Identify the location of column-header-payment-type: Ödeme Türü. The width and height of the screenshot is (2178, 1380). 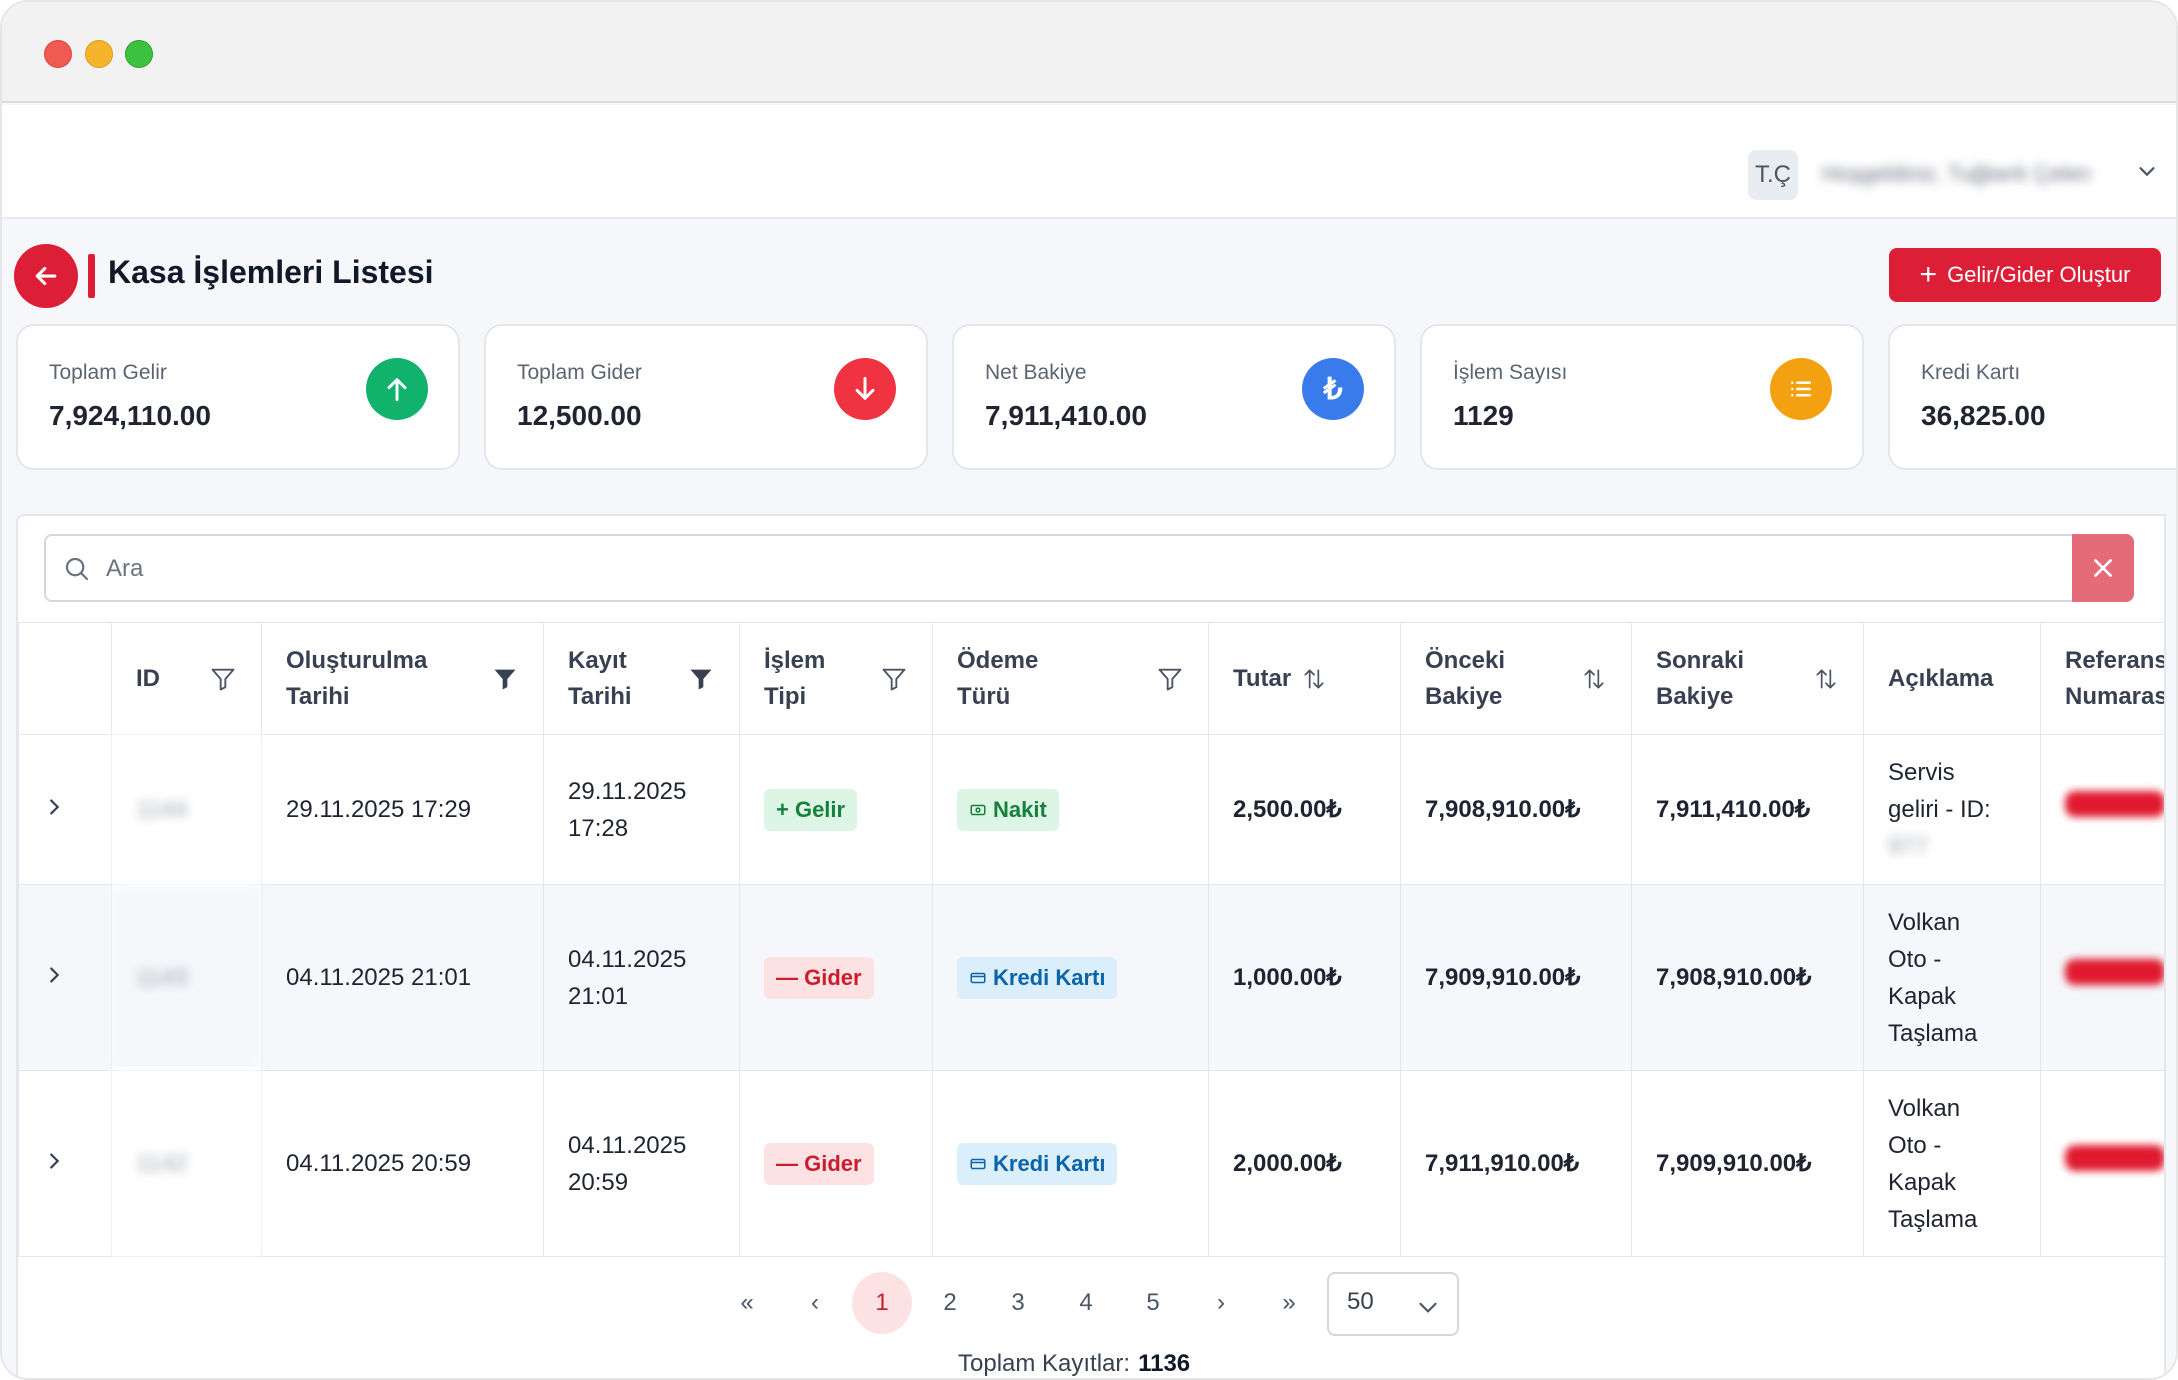
(1070, 678).